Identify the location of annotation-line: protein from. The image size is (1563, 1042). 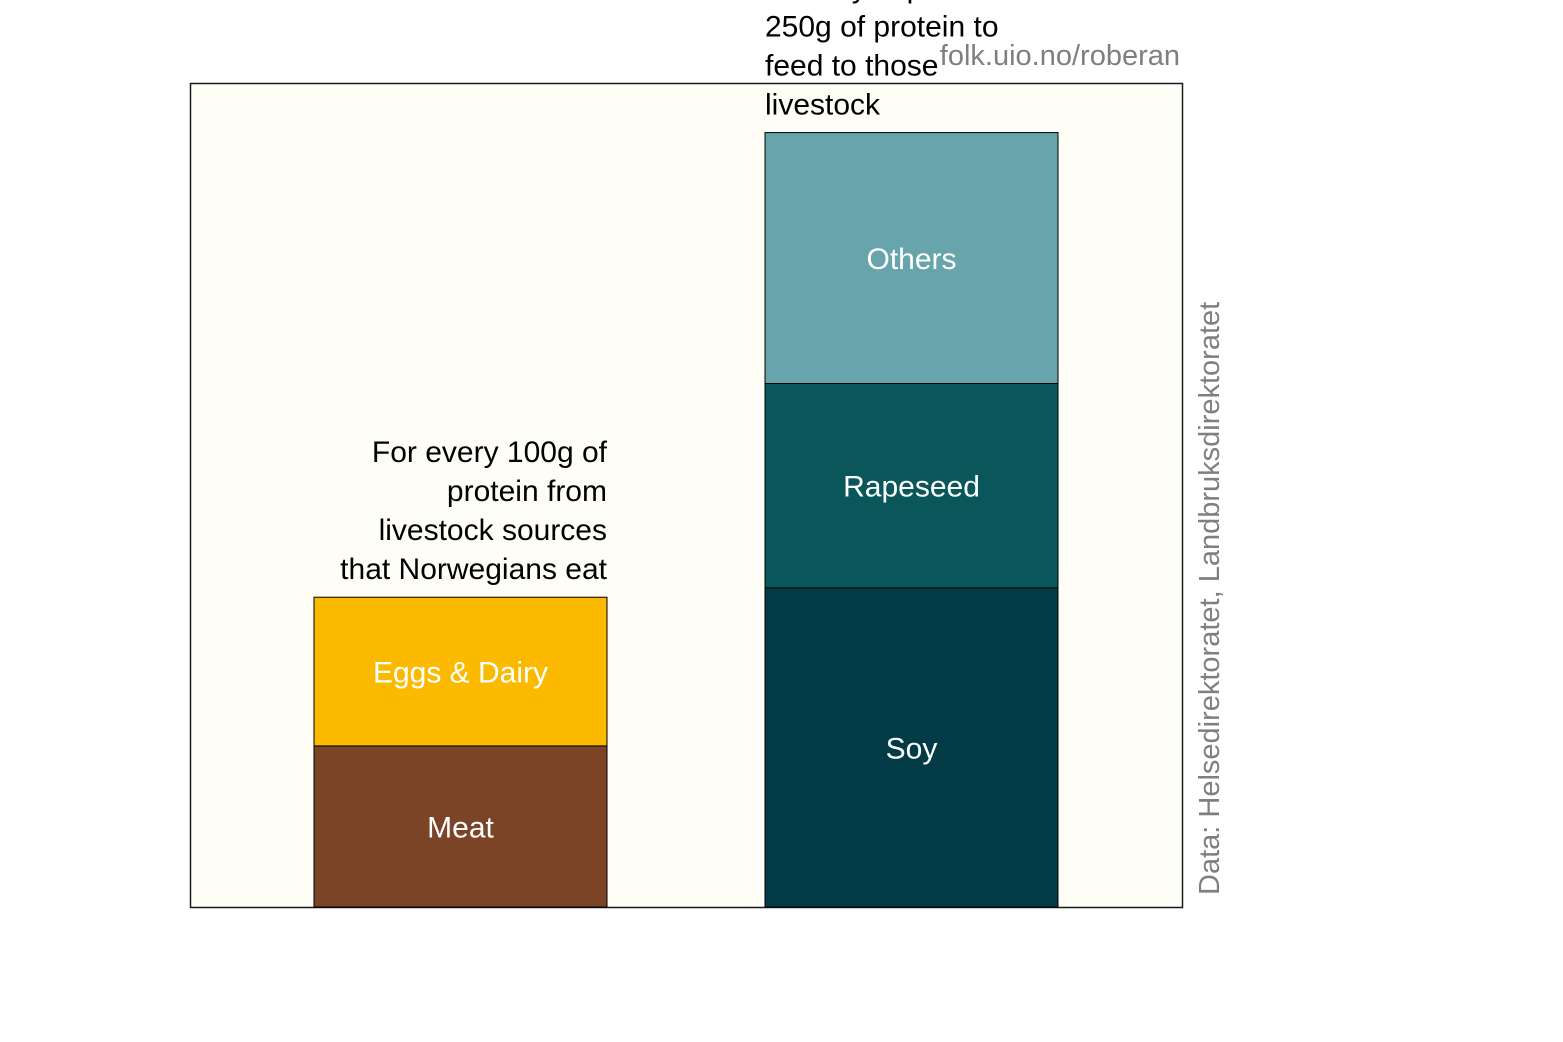
(527, 491).